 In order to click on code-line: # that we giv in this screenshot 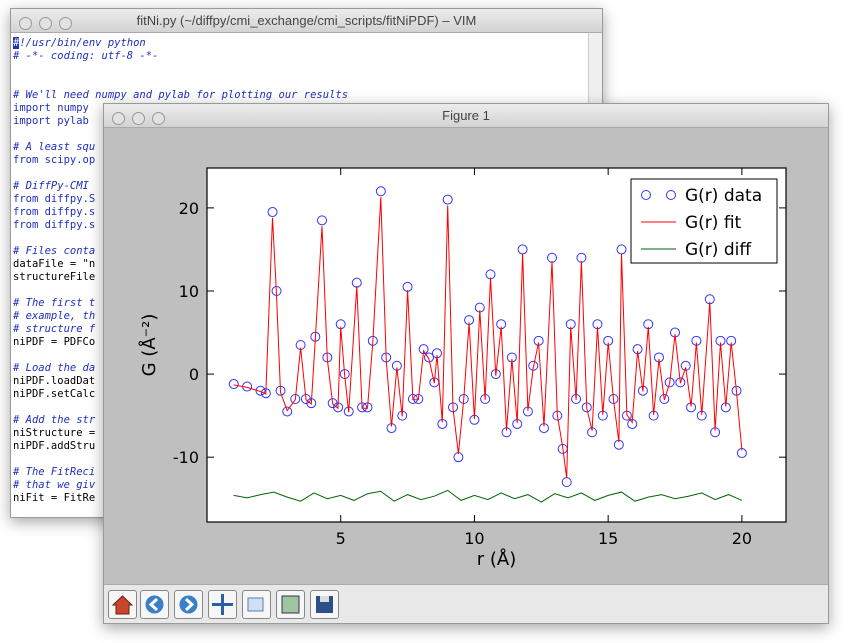, I will do `click(54, 485)`.